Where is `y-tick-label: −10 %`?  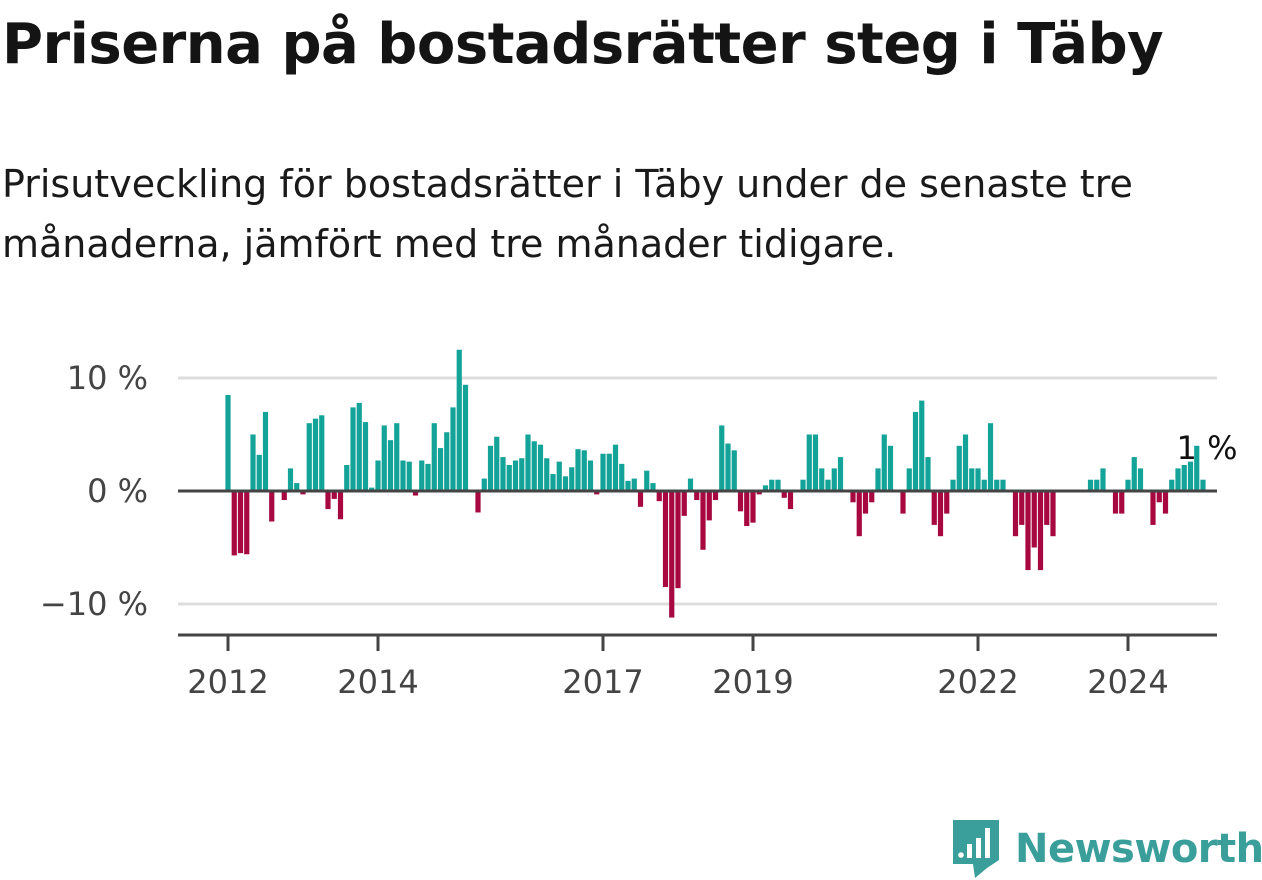 y-tick-label: −10 % is located at coordinates (94, 604).